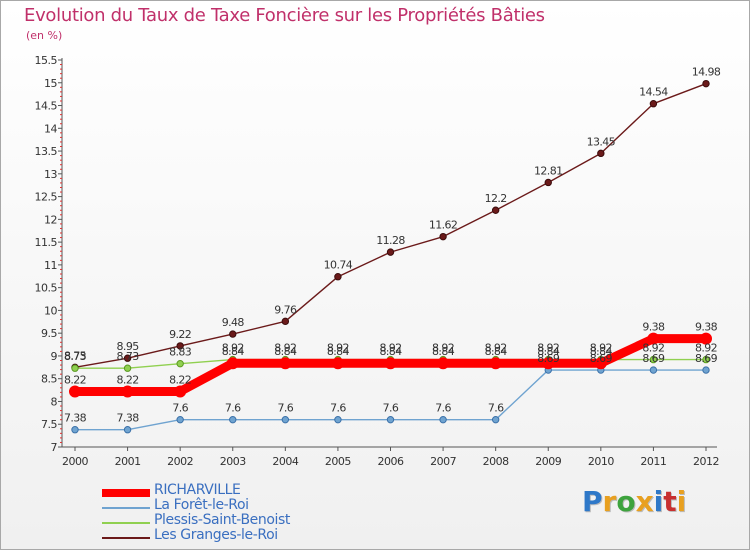 The width and height of the screenshot is (750, 550). I want to click on y-tick-label: 15, so click(50, 83).